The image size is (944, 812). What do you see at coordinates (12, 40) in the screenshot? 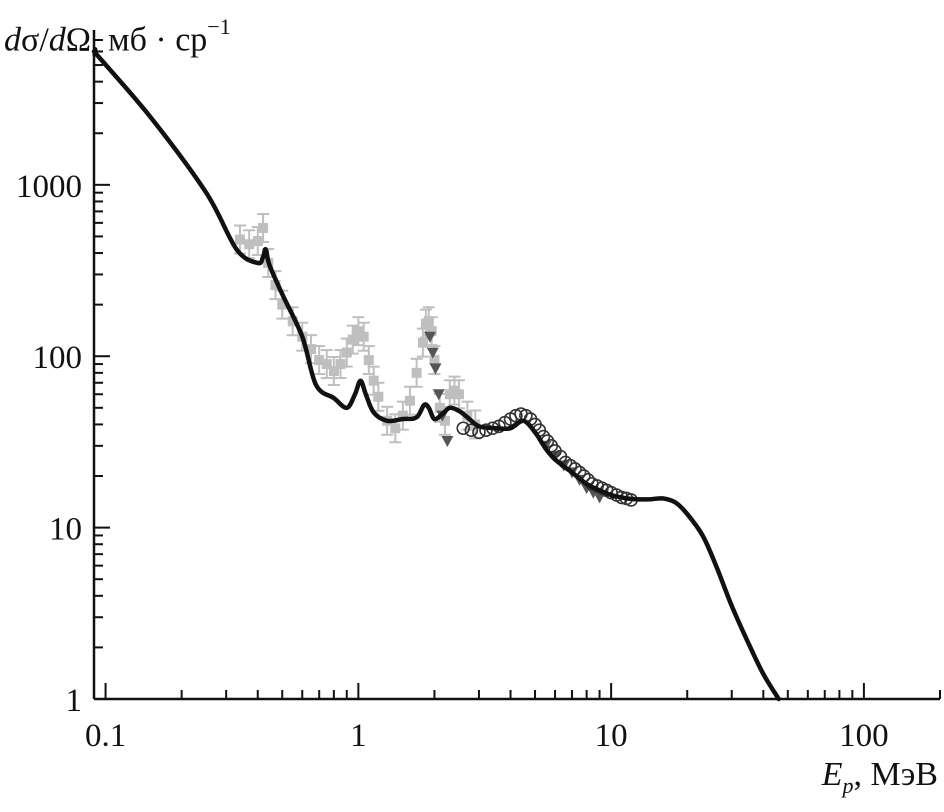
I see `y-axis-label-d1: d` at bounding box center [12, 40].